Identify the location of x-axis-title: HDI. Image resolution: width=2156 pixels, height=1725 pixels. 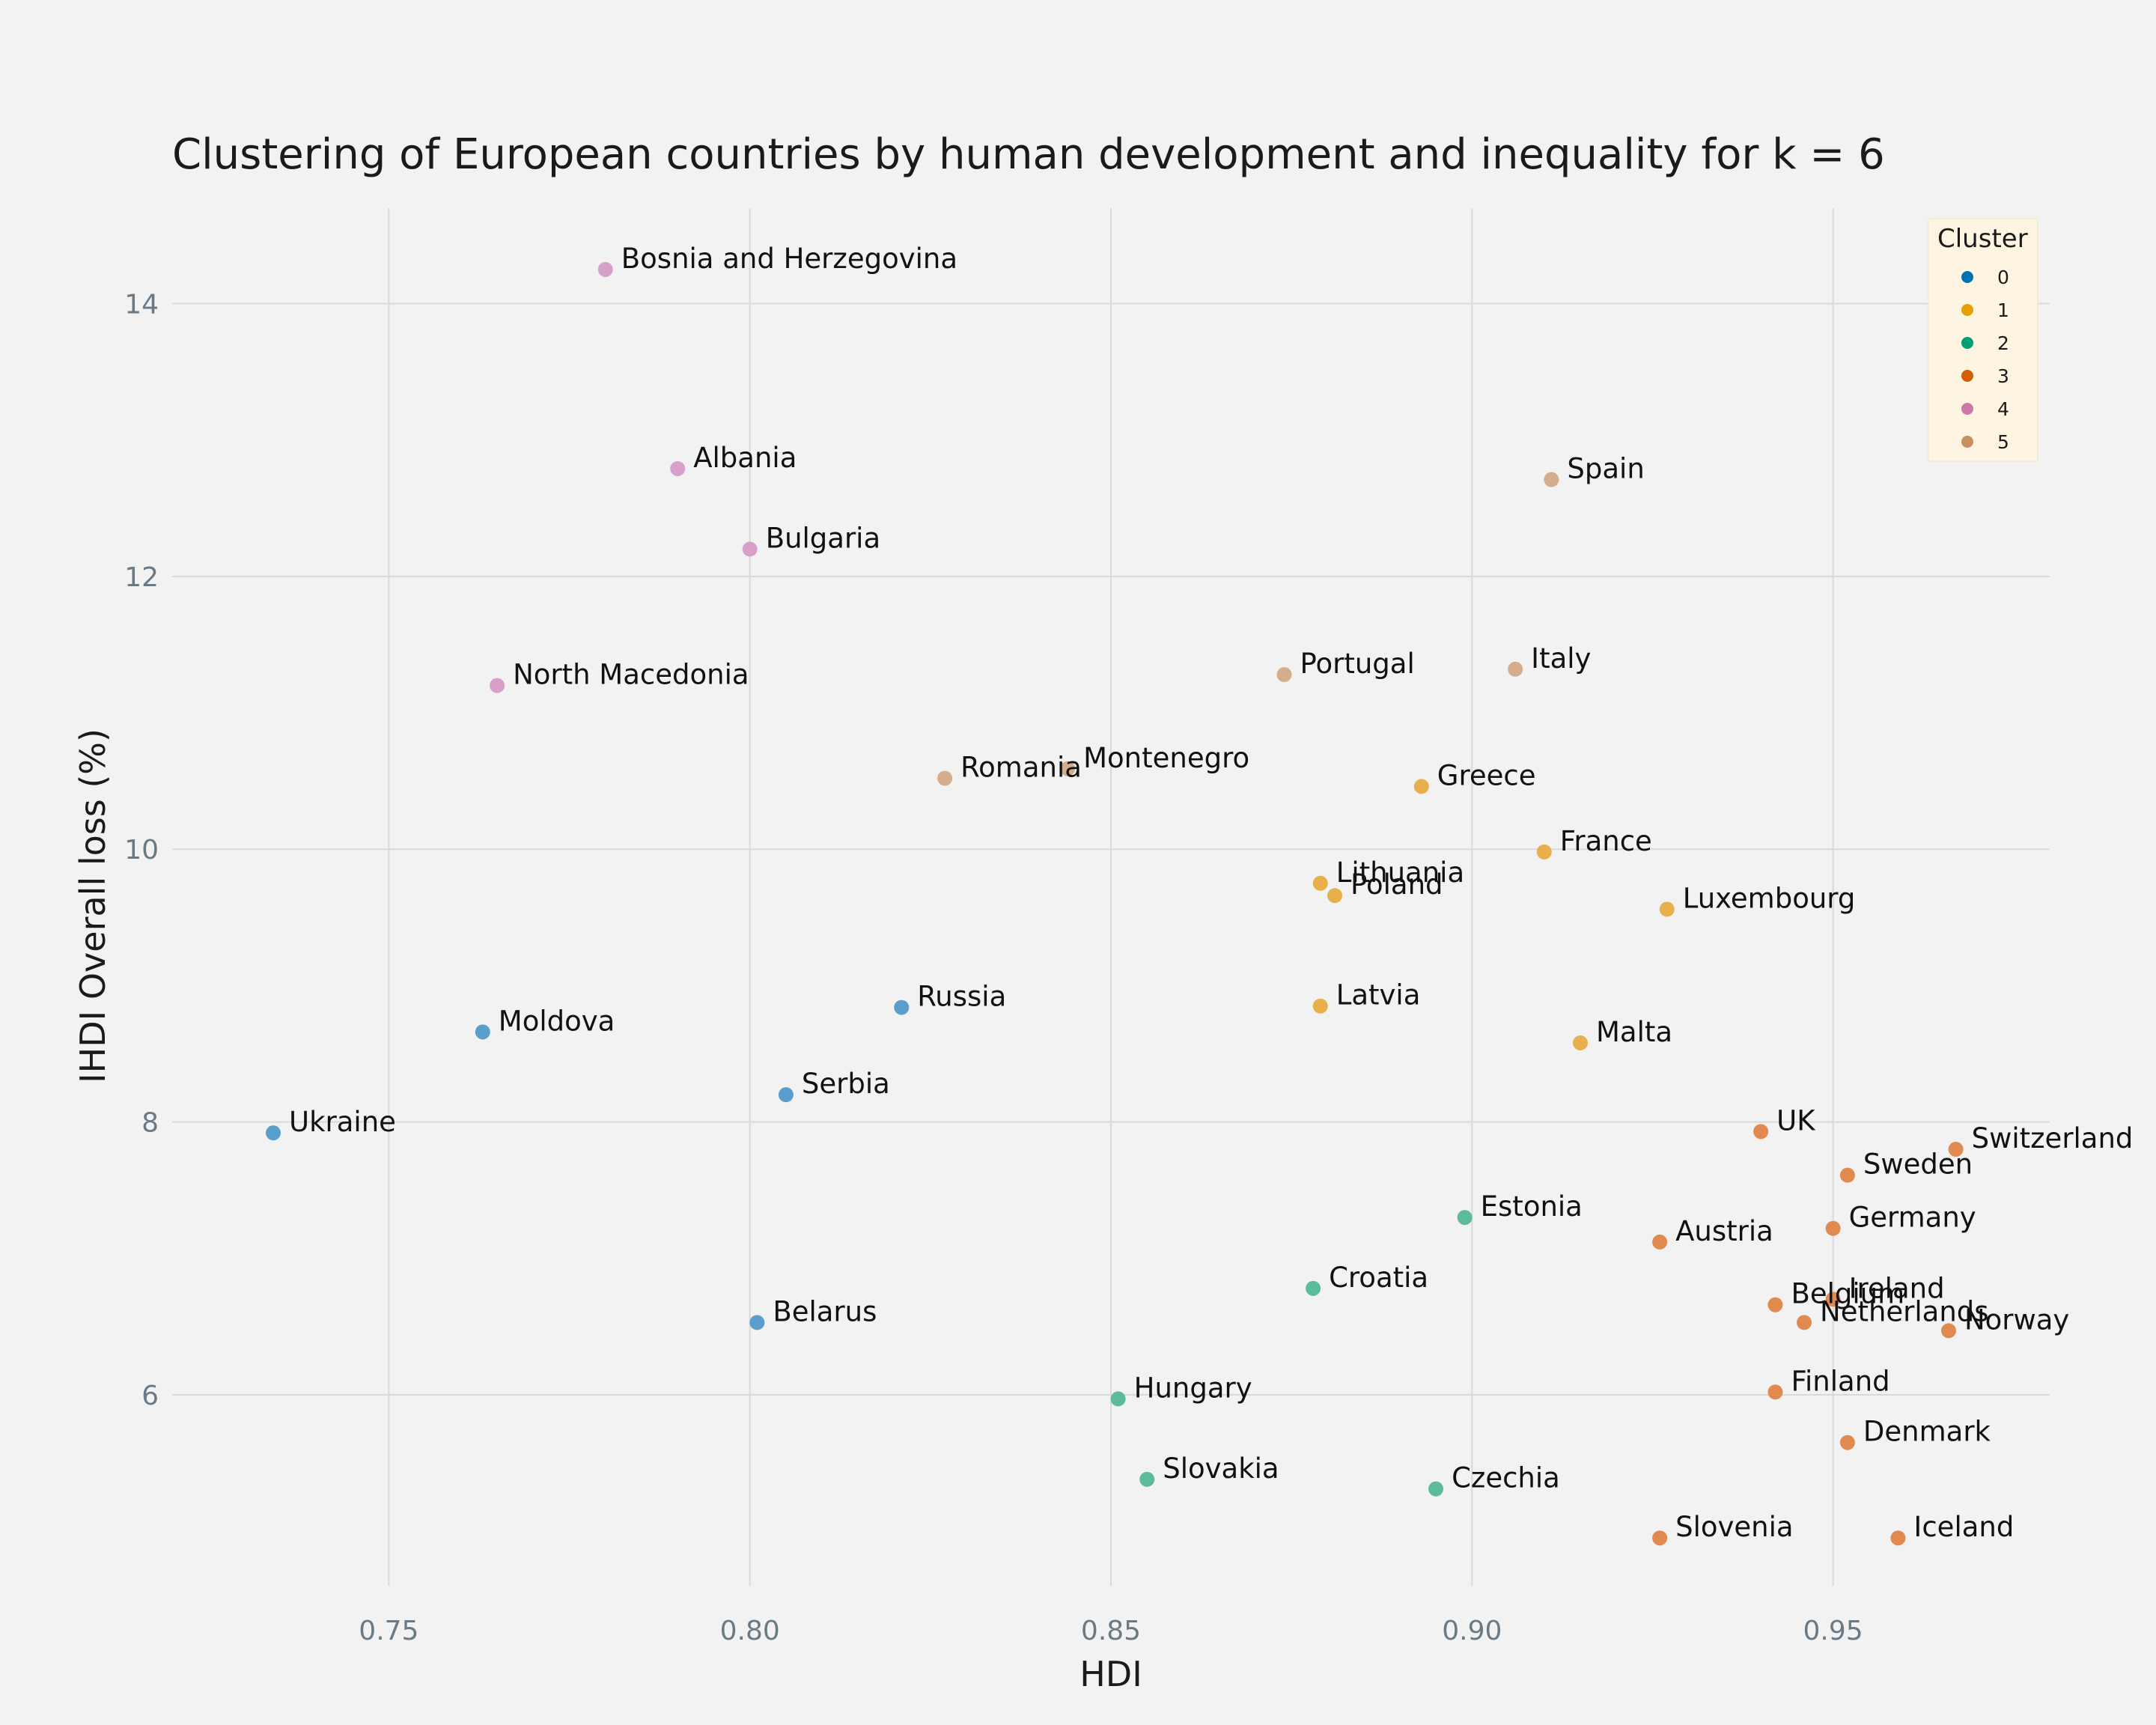
(1110, 1674).